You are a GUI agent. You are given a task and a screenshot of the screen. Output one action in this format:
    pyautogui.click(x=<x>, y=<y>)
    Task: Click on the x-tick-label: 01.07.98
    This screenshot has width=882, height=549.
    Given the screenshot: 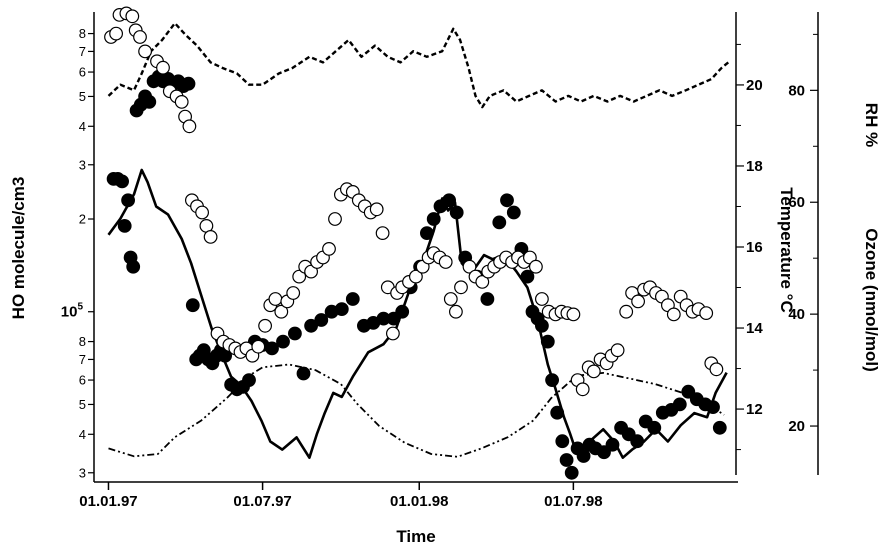 What is the action you would take?
    pyautogui.click(x=573, y=501)
    